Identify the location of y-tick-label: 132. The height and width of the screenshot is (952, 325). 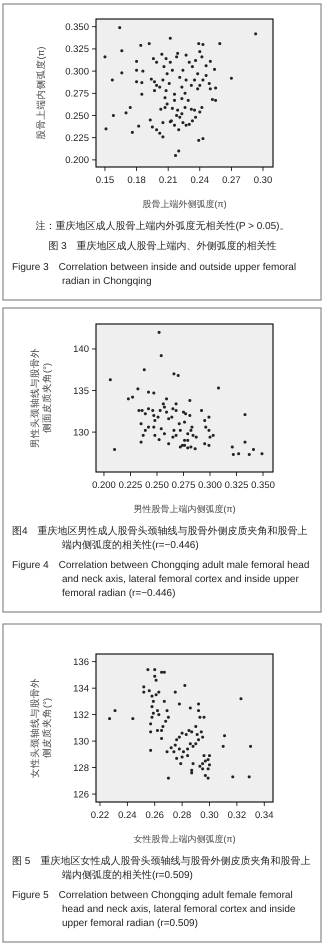
(81, 715).